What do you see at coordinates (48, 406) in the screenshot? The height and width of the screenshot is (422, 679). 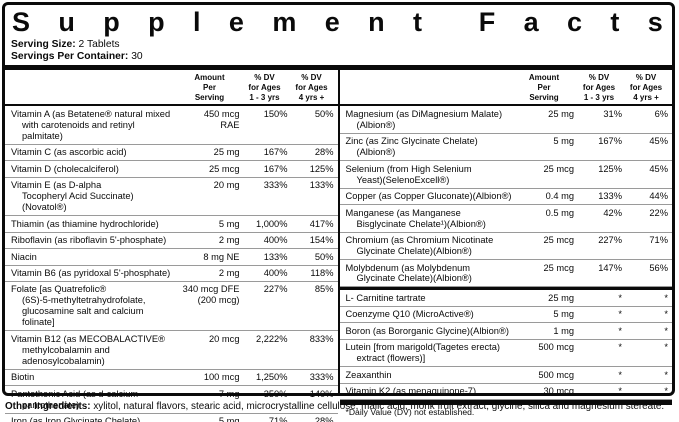 I see `other-ingredients-label: Other Ingredients:` at bounding box center [48, 406].